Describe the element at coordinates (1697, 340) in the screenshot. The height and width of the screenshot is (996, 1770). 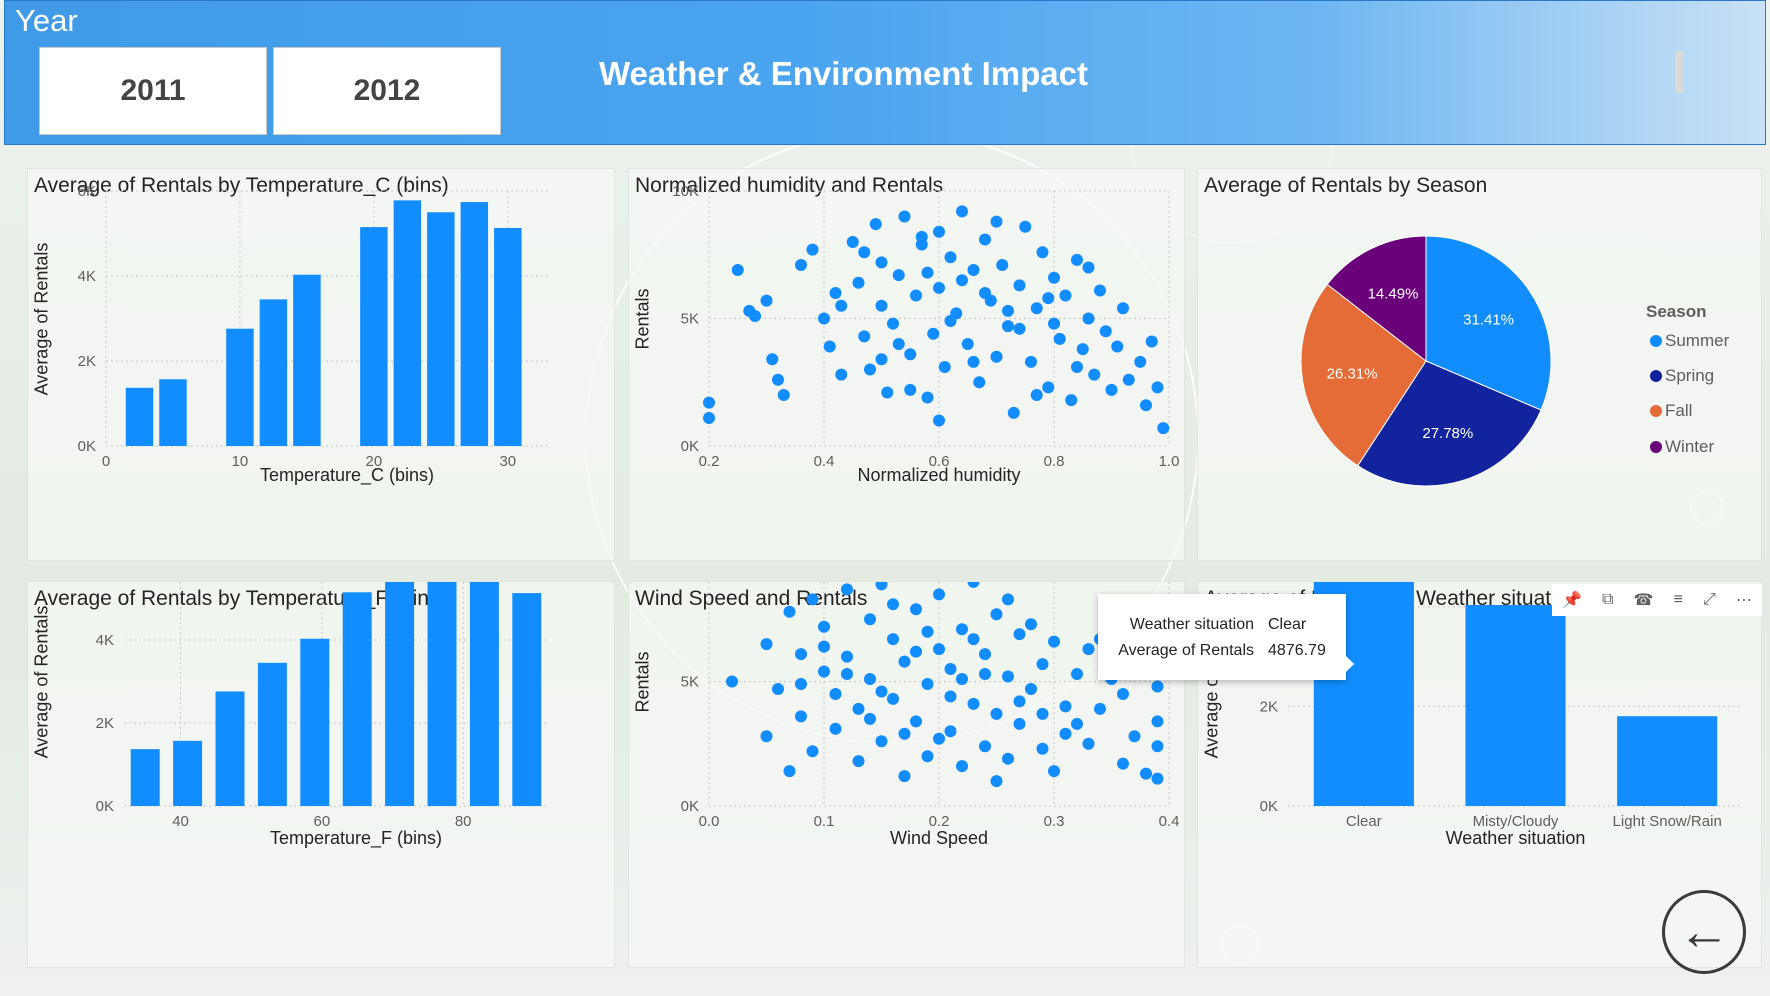
I see `legend-label: Summer` at that location.